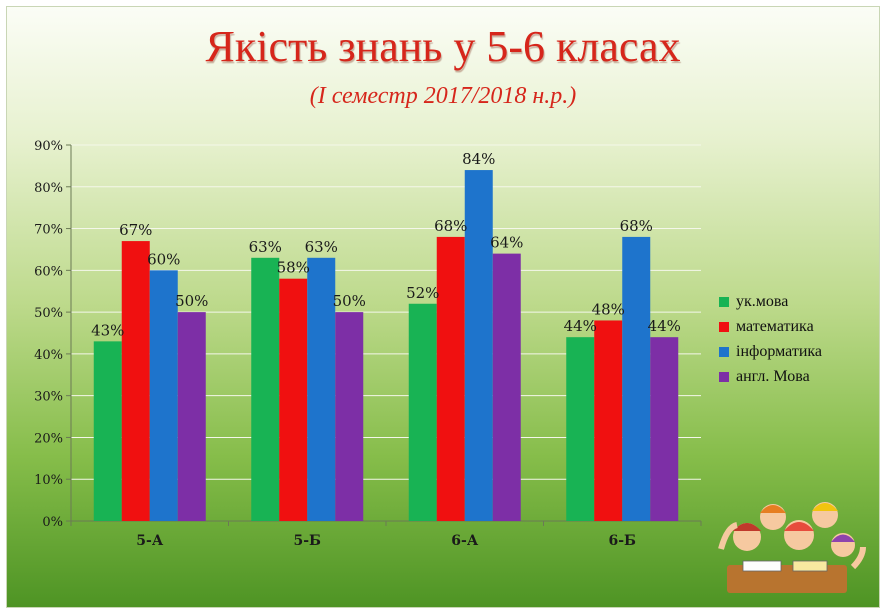 This screenshot has width=884, height=614. What do you see at coordinates (48, 438) in the screenshot?
I see `y-tick-label: 20%` at bounding box center [48, 438].